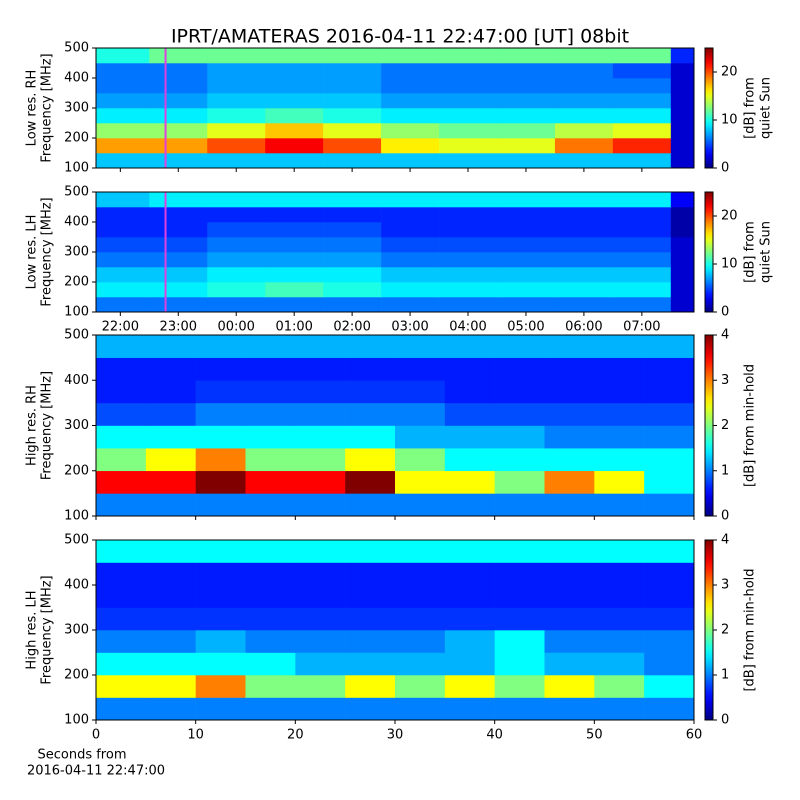 Image resolution: width=800 pixels, height=800 pixels. What do you see at coordinates (32, 629) in the screenshot?
I see `y-axis-label: High res. LH` at bounding box center [32, 629].